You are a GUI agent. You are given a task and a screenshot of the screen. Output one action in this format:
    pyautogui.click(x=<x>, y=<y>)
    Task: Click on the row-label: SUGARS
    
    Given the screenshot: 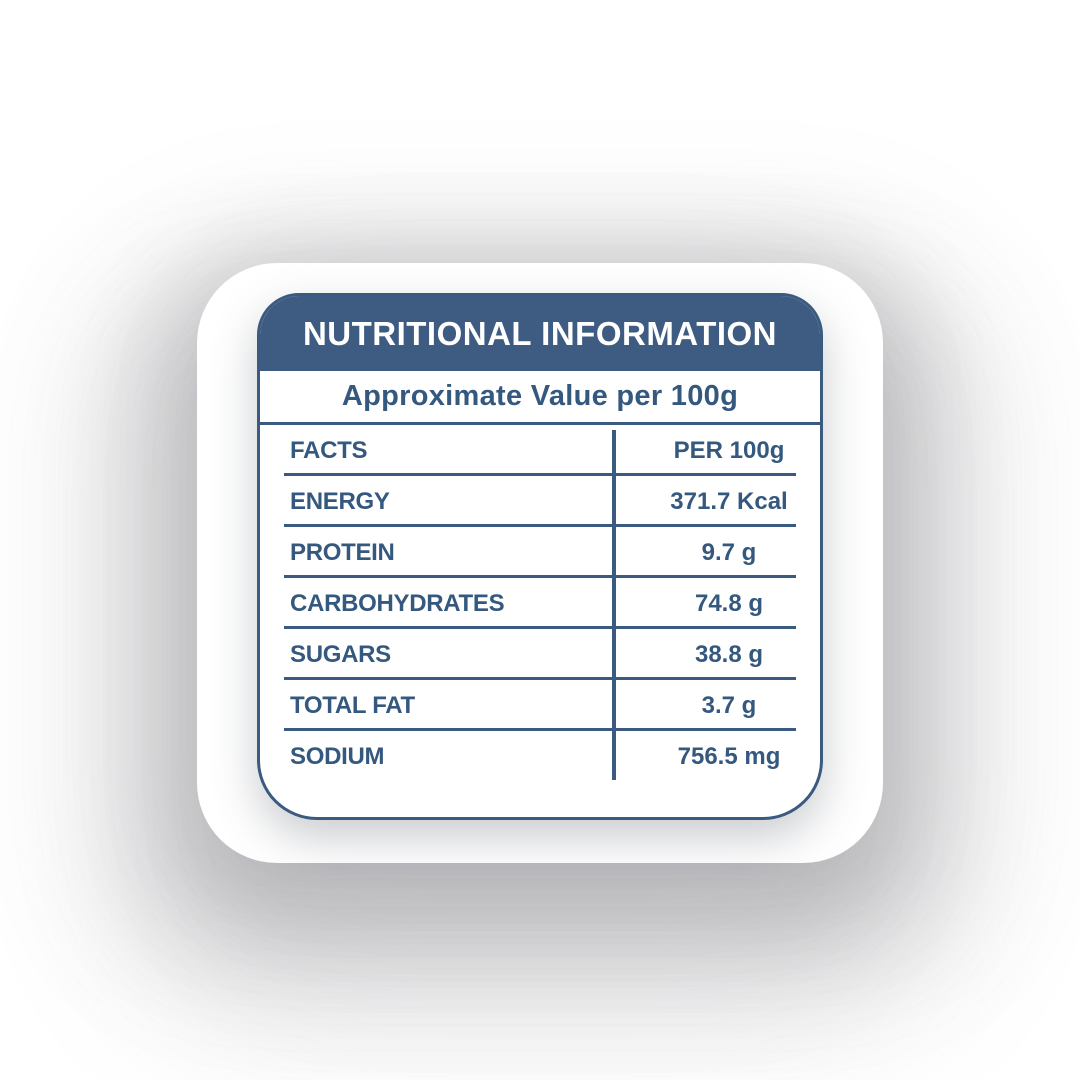 What is the action you would take?
    pyautogui.click(x=340, y=654)
    